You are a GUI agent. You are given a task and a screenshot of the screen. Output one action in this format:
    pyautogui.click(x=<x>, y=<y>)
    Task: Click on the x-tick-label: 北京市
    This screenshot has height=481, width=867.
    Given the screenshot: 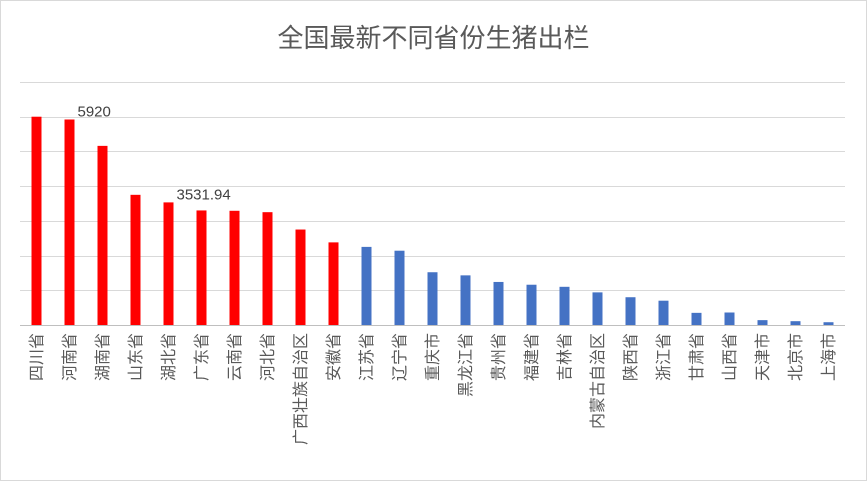 What is the action you would take?
    pyautogui.click(x=795, y=357)
    